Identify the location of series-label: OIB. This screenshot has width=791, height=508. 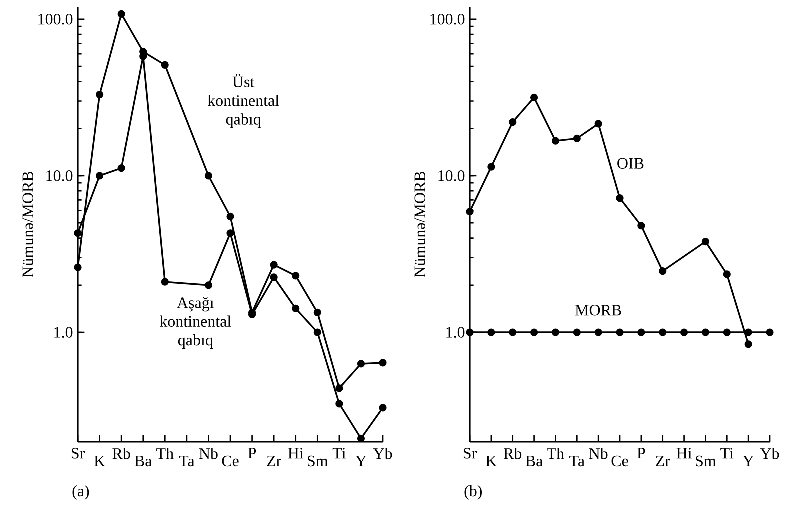
(631, 163).